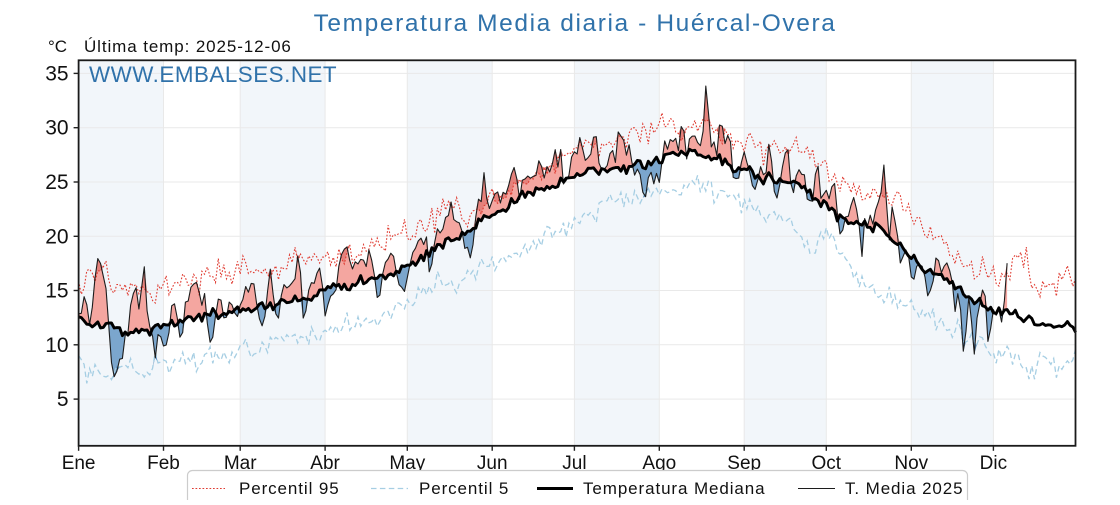  What do you see at coordinates (57, 46) in the screenshot?
I see `svg-text: °C` at bounding box center [57, 46].